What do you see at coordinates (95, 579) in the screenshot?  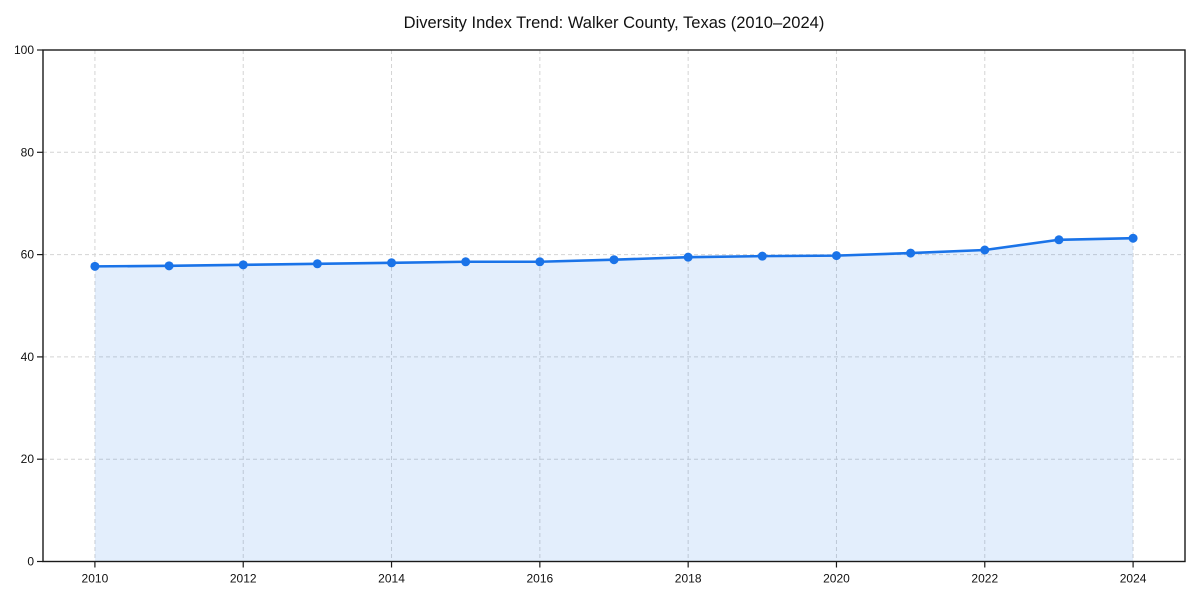 I see `x-tick-label-2010: 2010` at bounding box center [95, 579].